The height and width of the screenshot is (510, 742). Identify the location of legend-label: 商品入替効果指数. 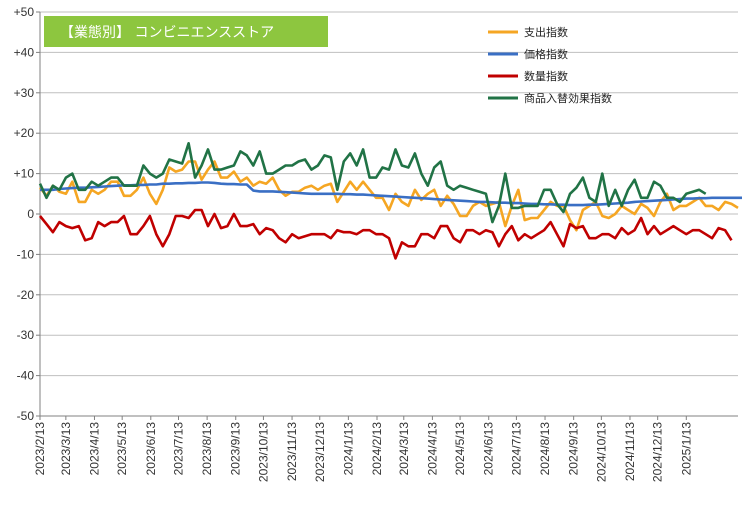
(568, 98).